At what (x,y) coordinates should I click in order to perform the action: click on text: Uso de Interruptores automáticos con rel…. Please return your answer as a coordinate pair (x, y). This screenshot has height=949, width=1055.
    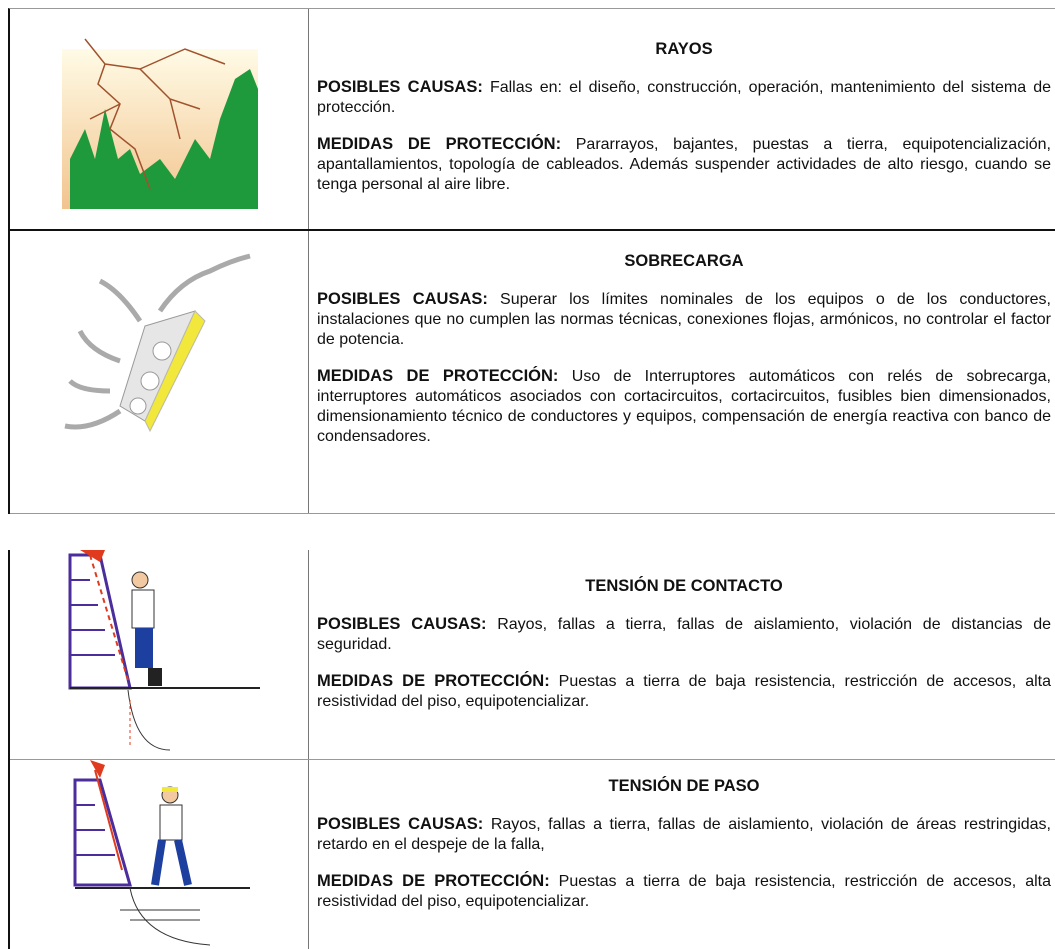
    Looking at the image, I should click on (684, 406).